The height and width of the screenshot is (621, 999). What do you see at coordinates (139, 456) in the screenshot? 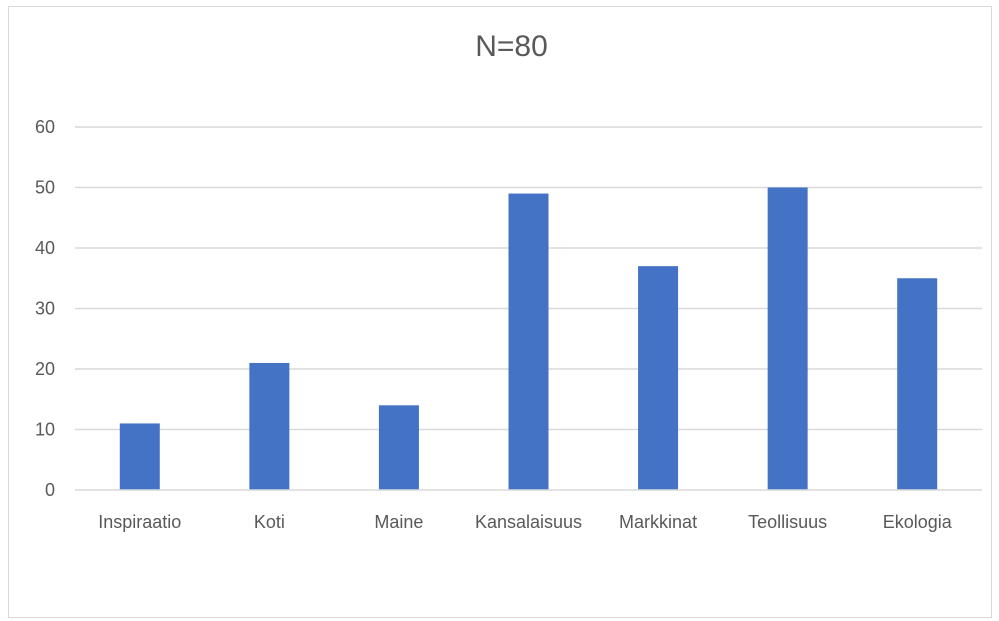
I see `bar-inspiraatio` at bounding box center [139, 456].